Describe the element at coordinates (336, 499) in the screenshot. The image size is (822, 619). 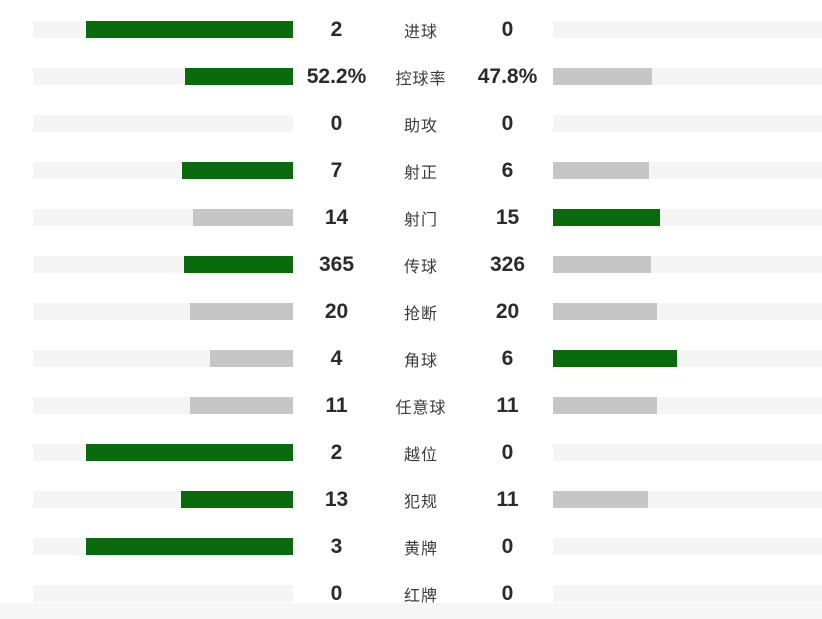
I see `home-stat-value: 13` at that location.